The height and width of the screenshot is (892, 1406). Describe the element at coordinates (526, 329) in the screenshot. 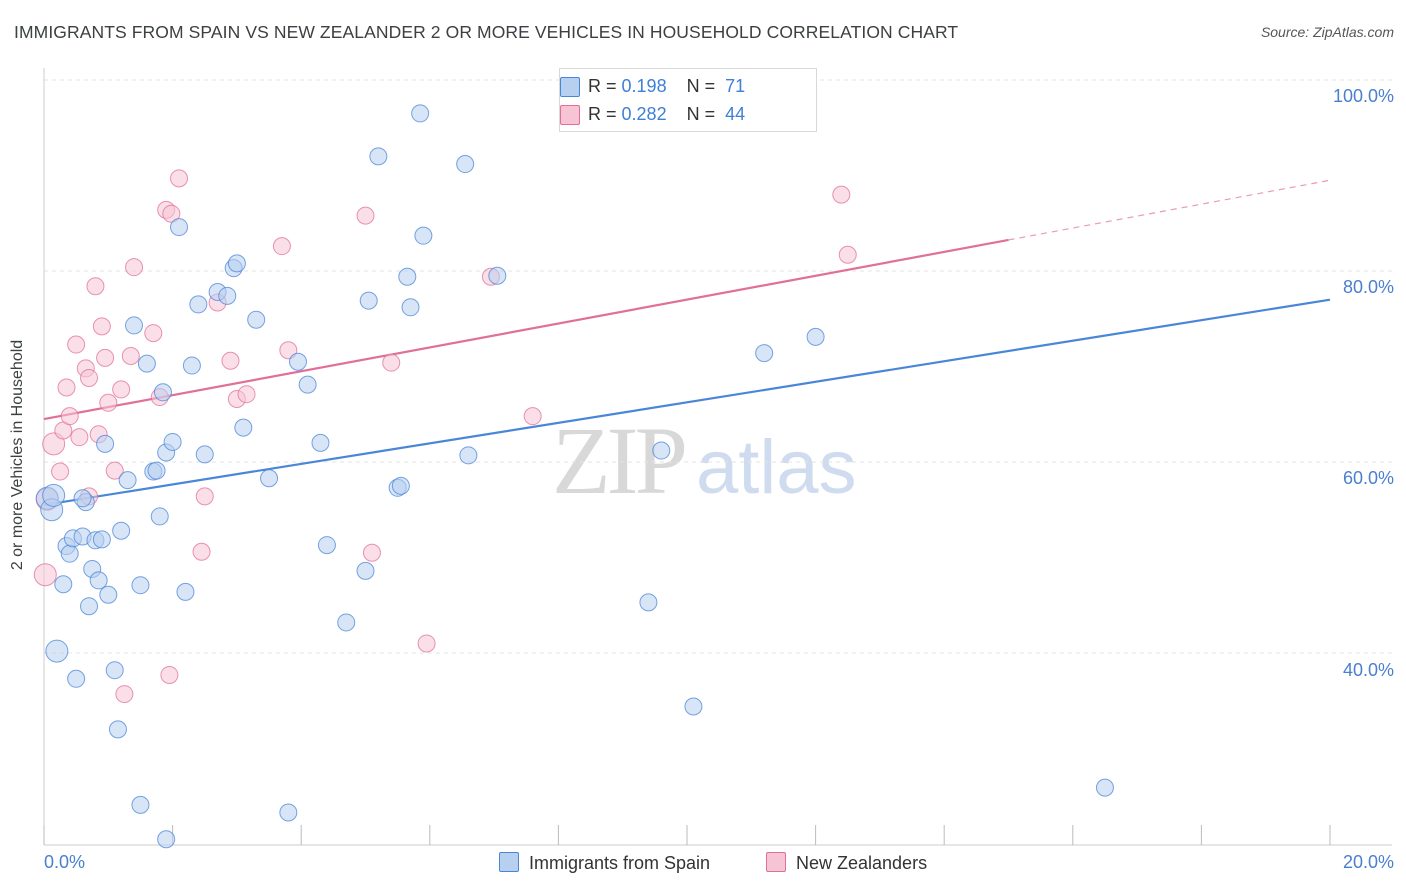

I see `trend-line-nz` at that location.